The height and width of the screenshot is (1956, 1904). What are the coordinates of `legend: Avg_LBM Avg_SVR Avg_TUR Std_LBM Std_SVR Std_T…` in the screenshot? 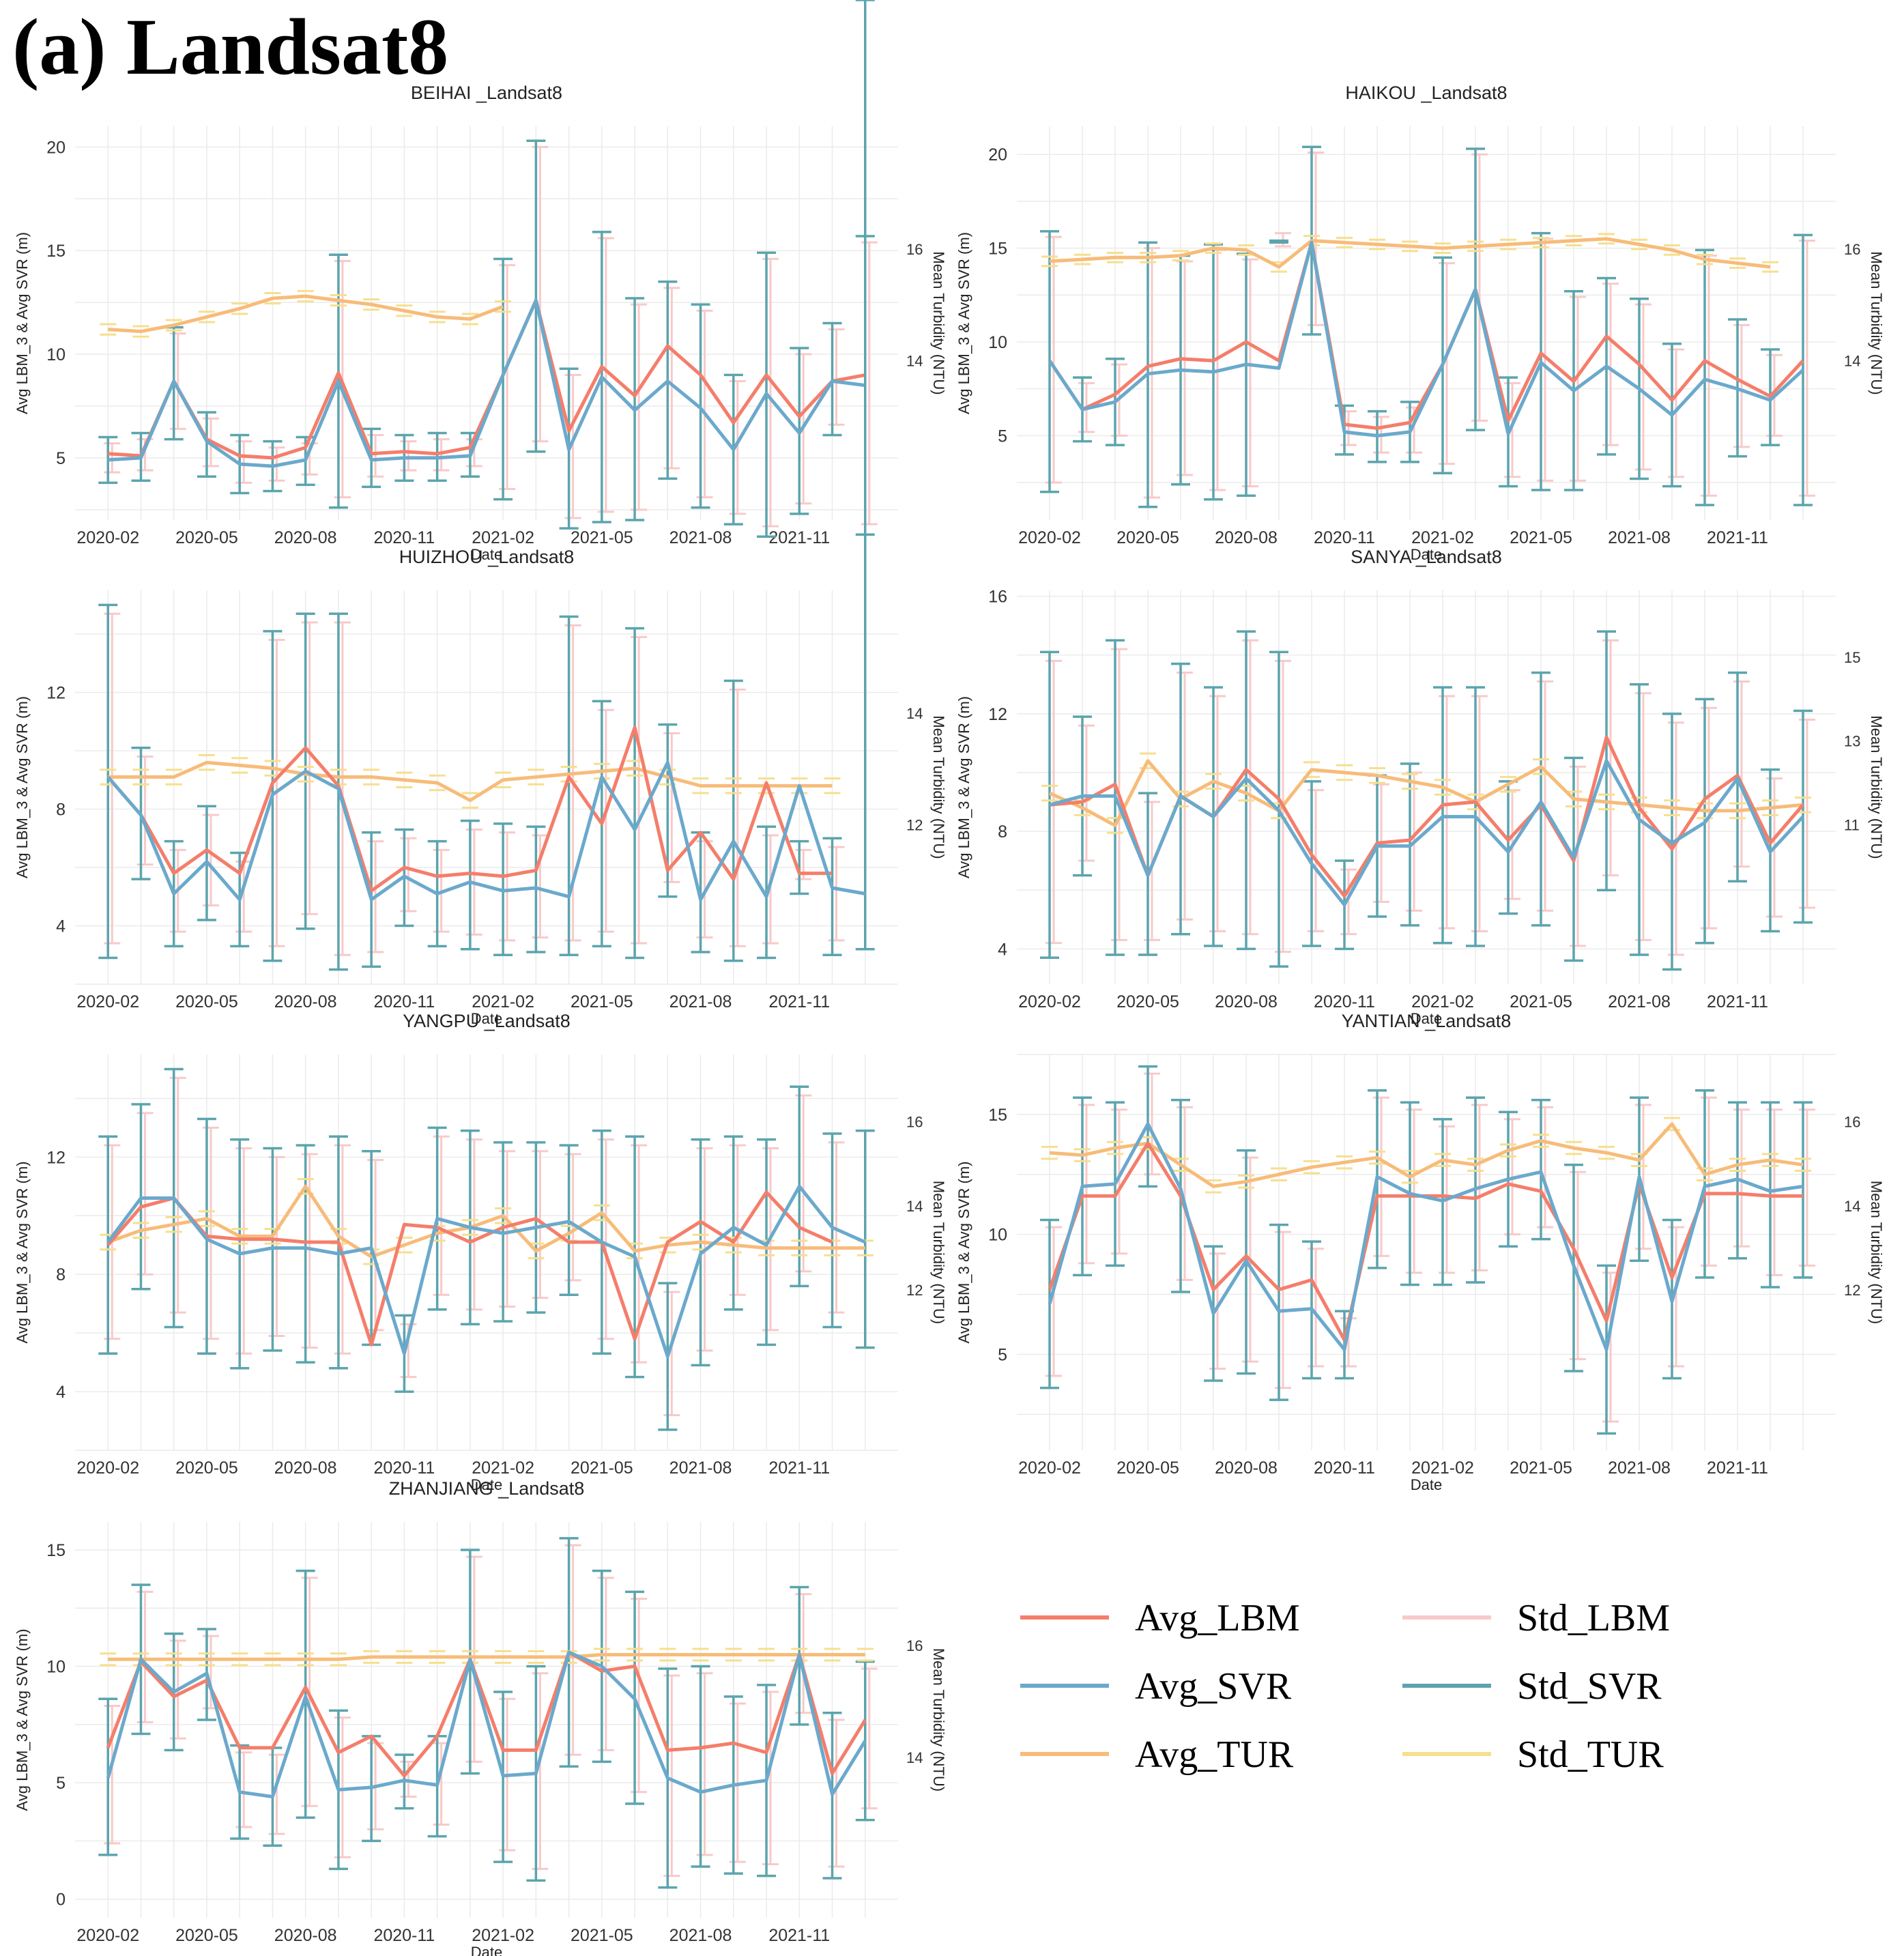 It's located at (1345, 1687).